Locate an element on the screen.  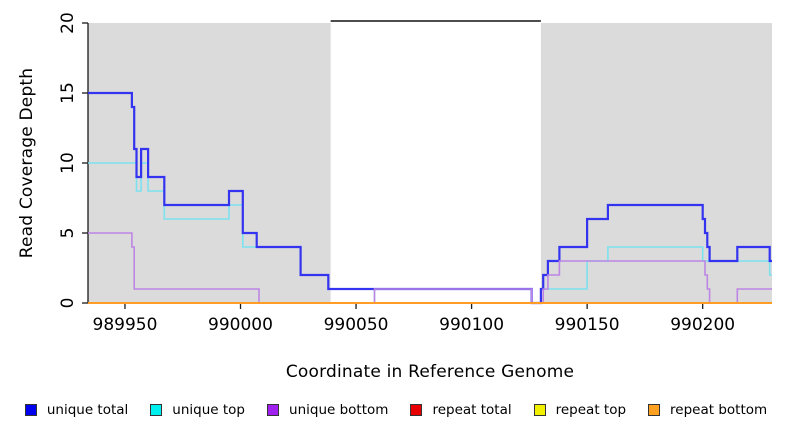
series-line-unique-bottom is located at coordinates (430, 268).